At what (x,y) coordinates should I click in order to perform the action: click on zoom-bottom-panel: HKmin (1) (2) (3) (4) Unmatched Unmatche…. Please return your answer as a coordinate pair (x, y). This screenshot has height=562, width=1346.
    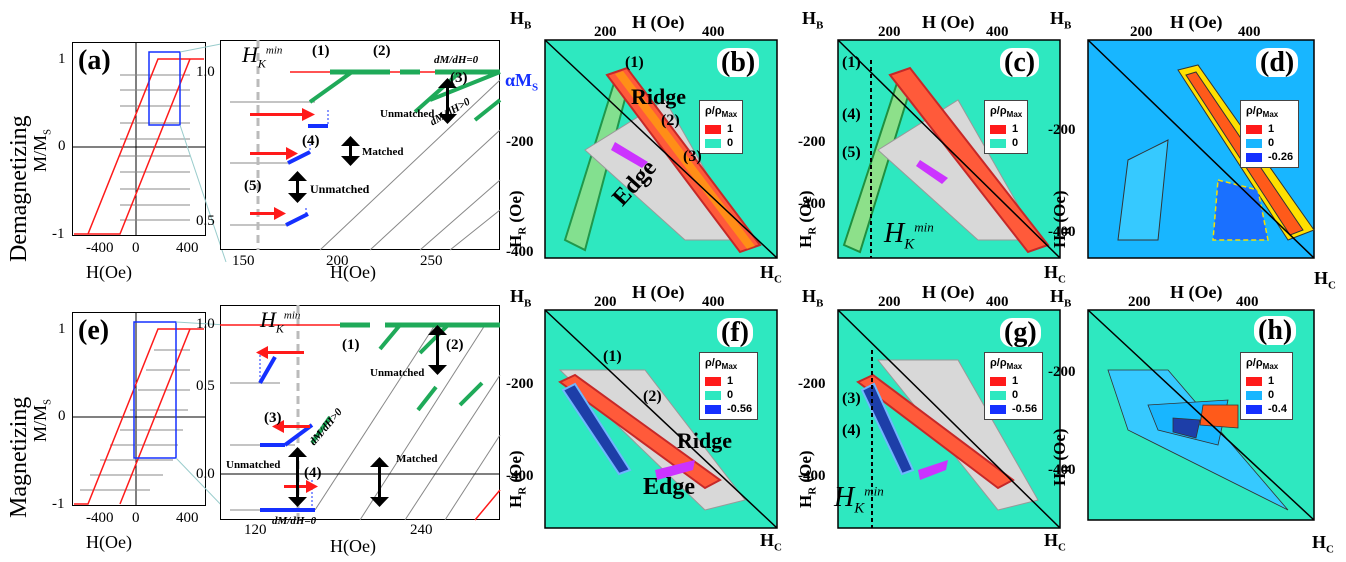
    Looking at the image, I should click on (360, 416).